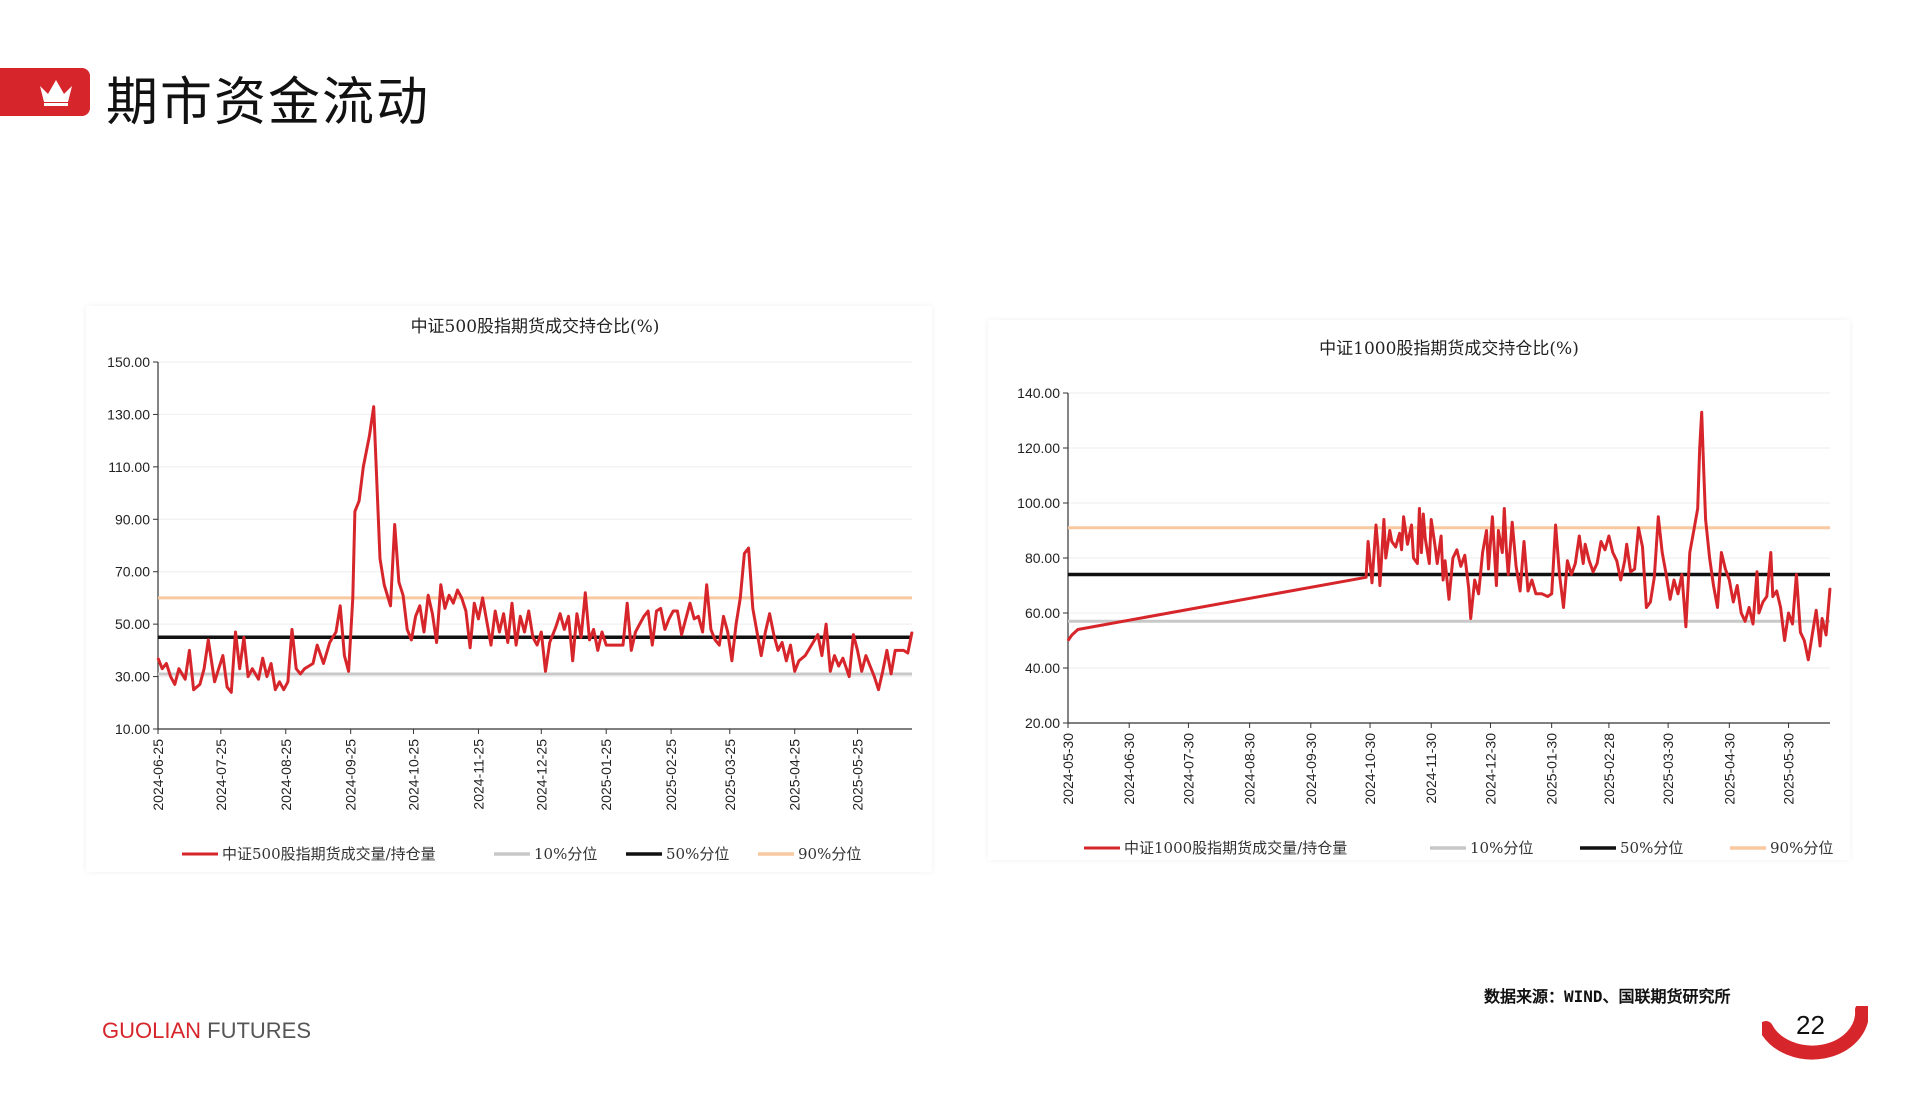 The width and height of the screenshot is (1919, 1114). I want to click on x-tick-label: 2024-08-25, so click(286, 775).